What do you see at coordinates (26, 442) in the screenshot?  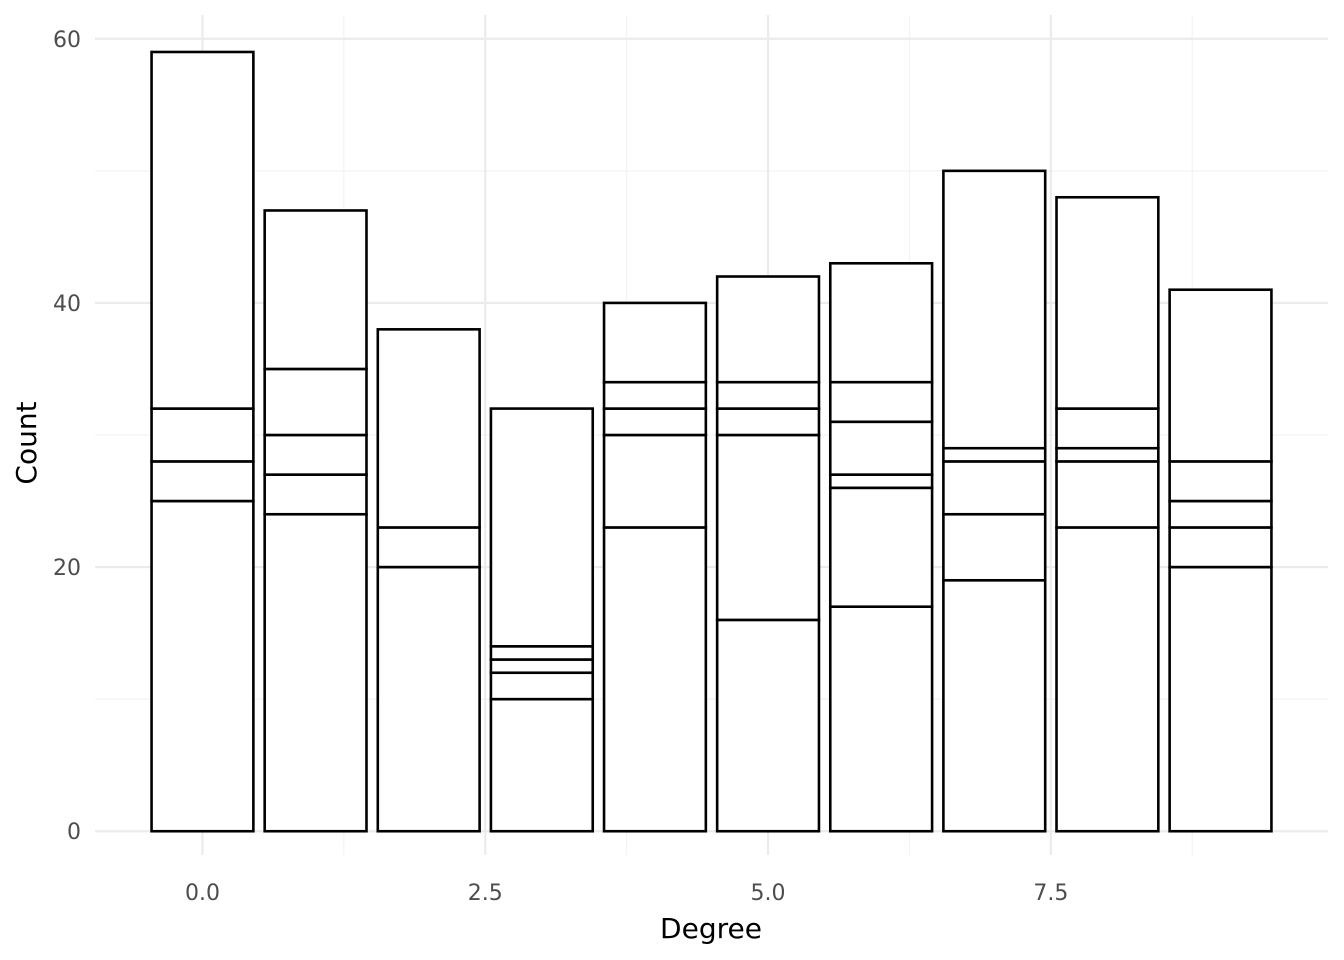 I see `y-axis-title: Count` at bounding box center [26, 442].